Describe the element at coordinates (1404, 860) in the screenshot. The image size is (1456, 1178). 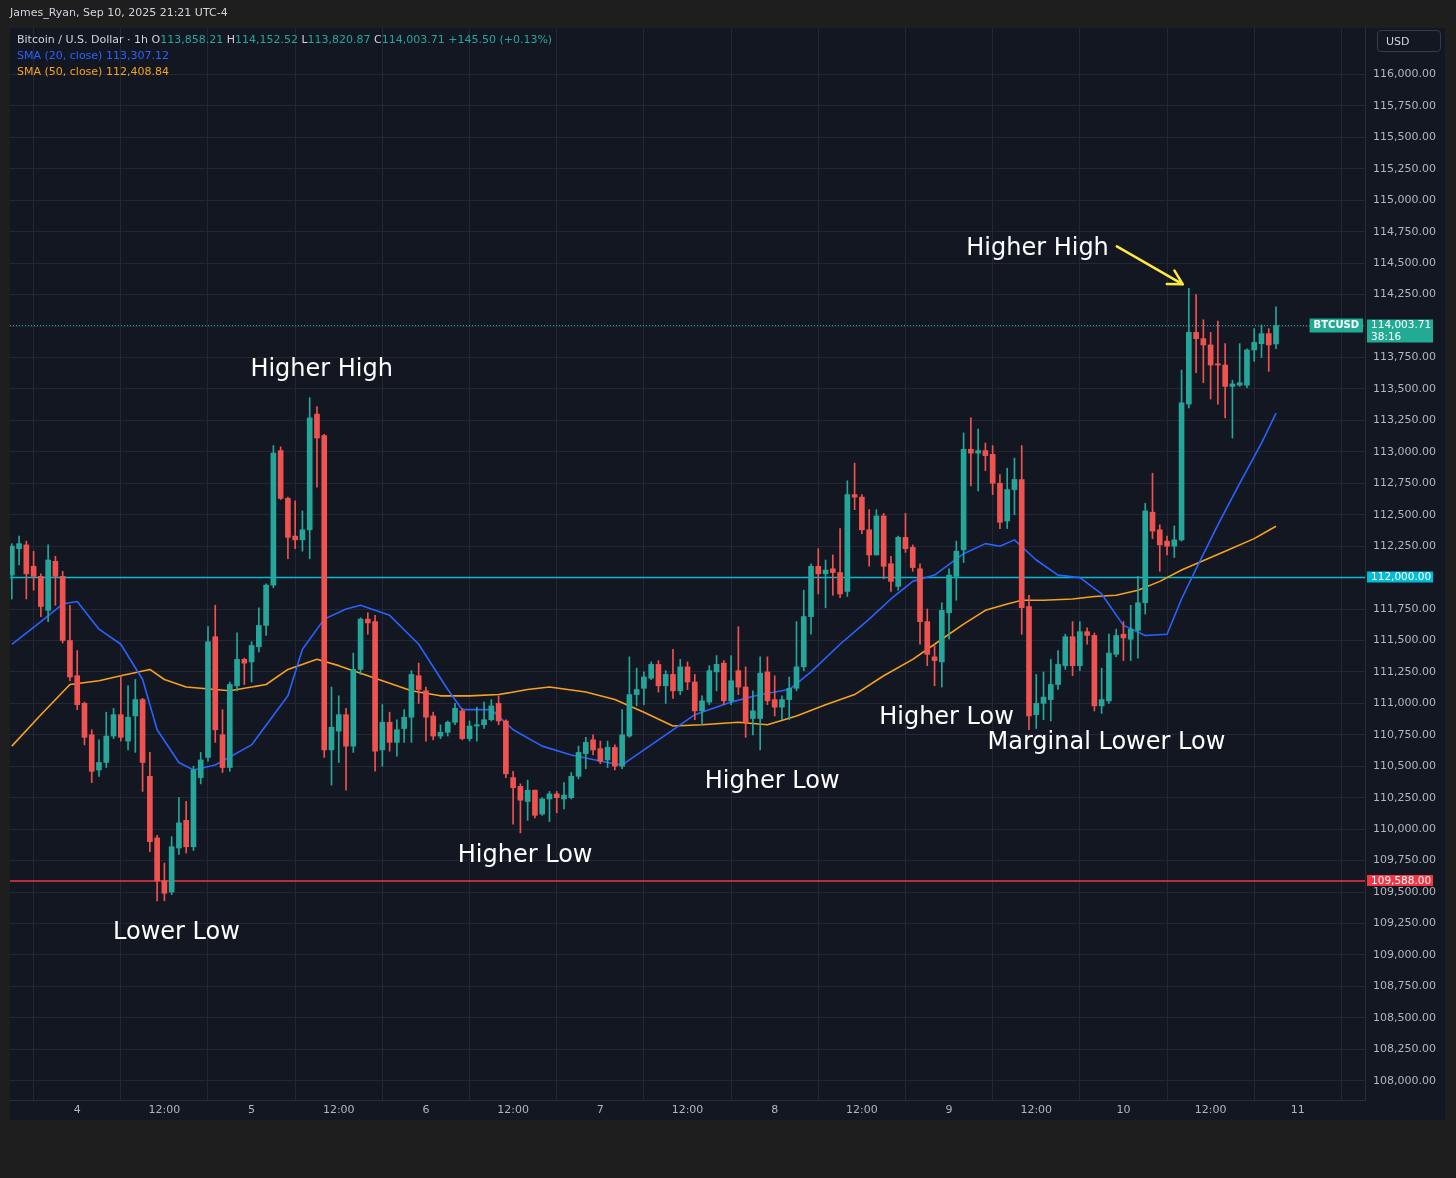
I see `y-tick-label: 109,750.00` at that location.